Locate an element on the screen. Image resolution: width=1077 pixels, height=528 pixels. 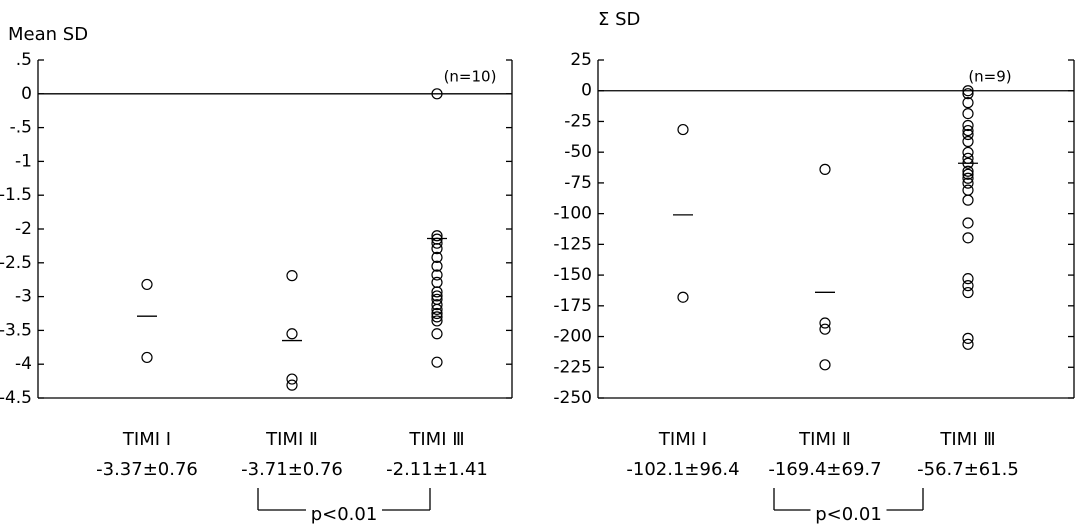
y-tick-label: -1 is located at coordinates (23, 161).